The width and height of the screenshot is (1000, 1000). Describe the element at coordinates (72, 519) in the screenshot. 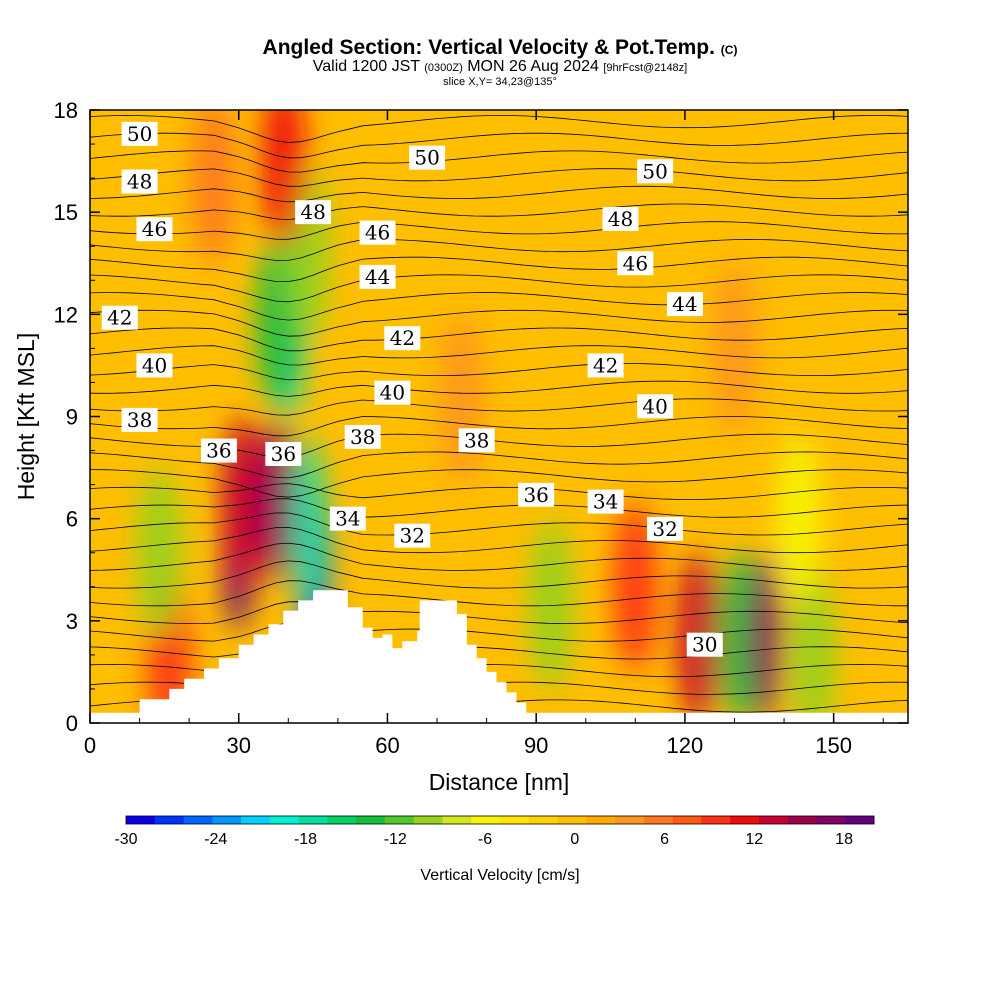

I see `y-tick-label: 6` at that location.